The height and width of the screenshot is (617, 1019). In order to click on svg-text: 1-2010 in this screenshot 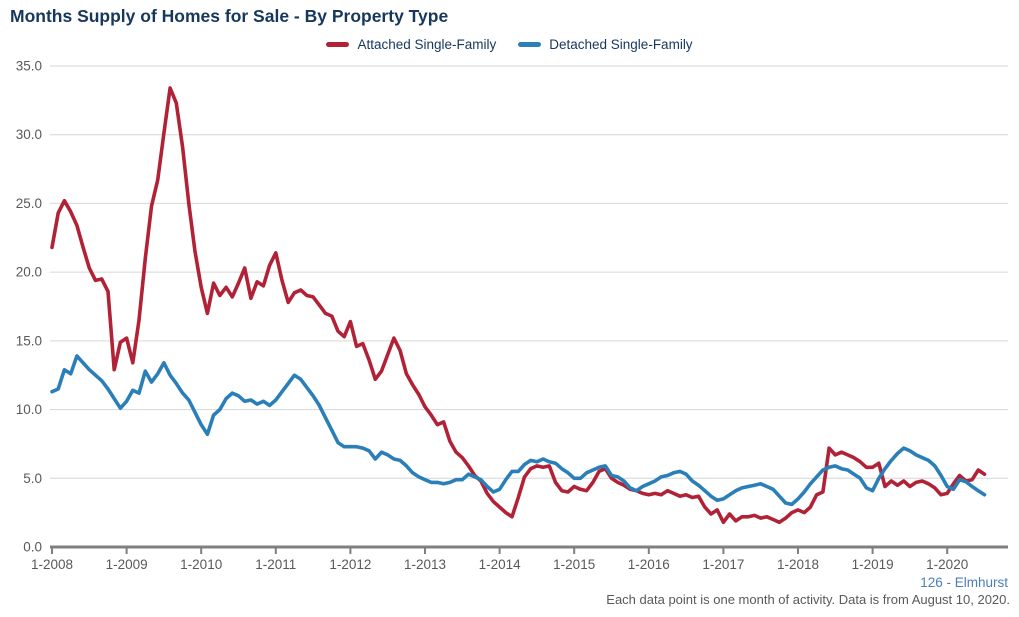, I will do `click(201, 564)`.